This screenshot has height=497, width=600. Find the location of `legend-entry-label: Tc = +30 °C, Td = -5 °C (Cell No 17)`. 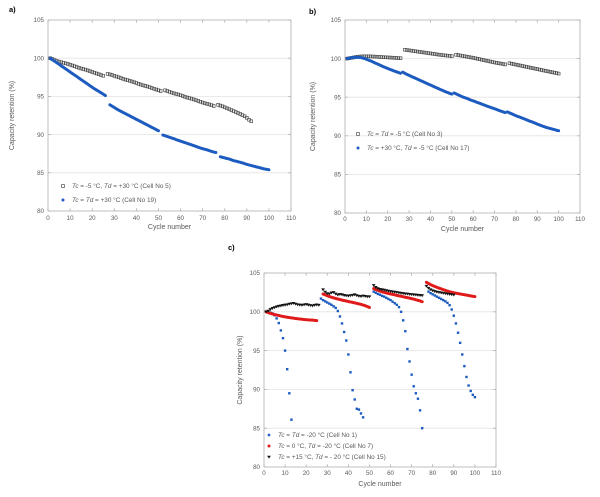

legend-entry-label: Tc = +30 °C, Td = -5 °C (Cell No 17) is located at coordinates (418, 148).